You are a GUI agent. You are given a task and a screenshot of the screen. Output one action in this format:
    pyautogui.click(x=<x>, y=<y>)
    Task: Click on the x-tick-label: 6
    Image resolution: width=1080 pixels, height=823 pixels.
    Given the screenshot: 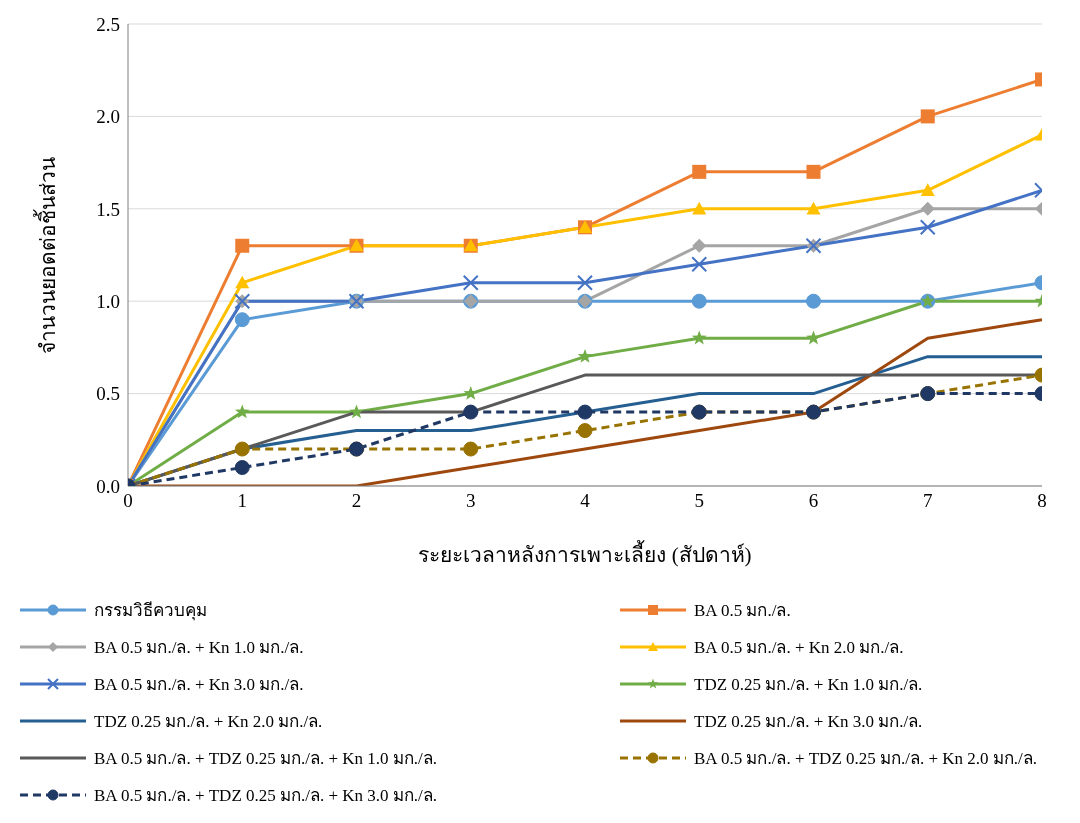 What is the action you would take?
    pyautogui.click(x=813, y=501)
    